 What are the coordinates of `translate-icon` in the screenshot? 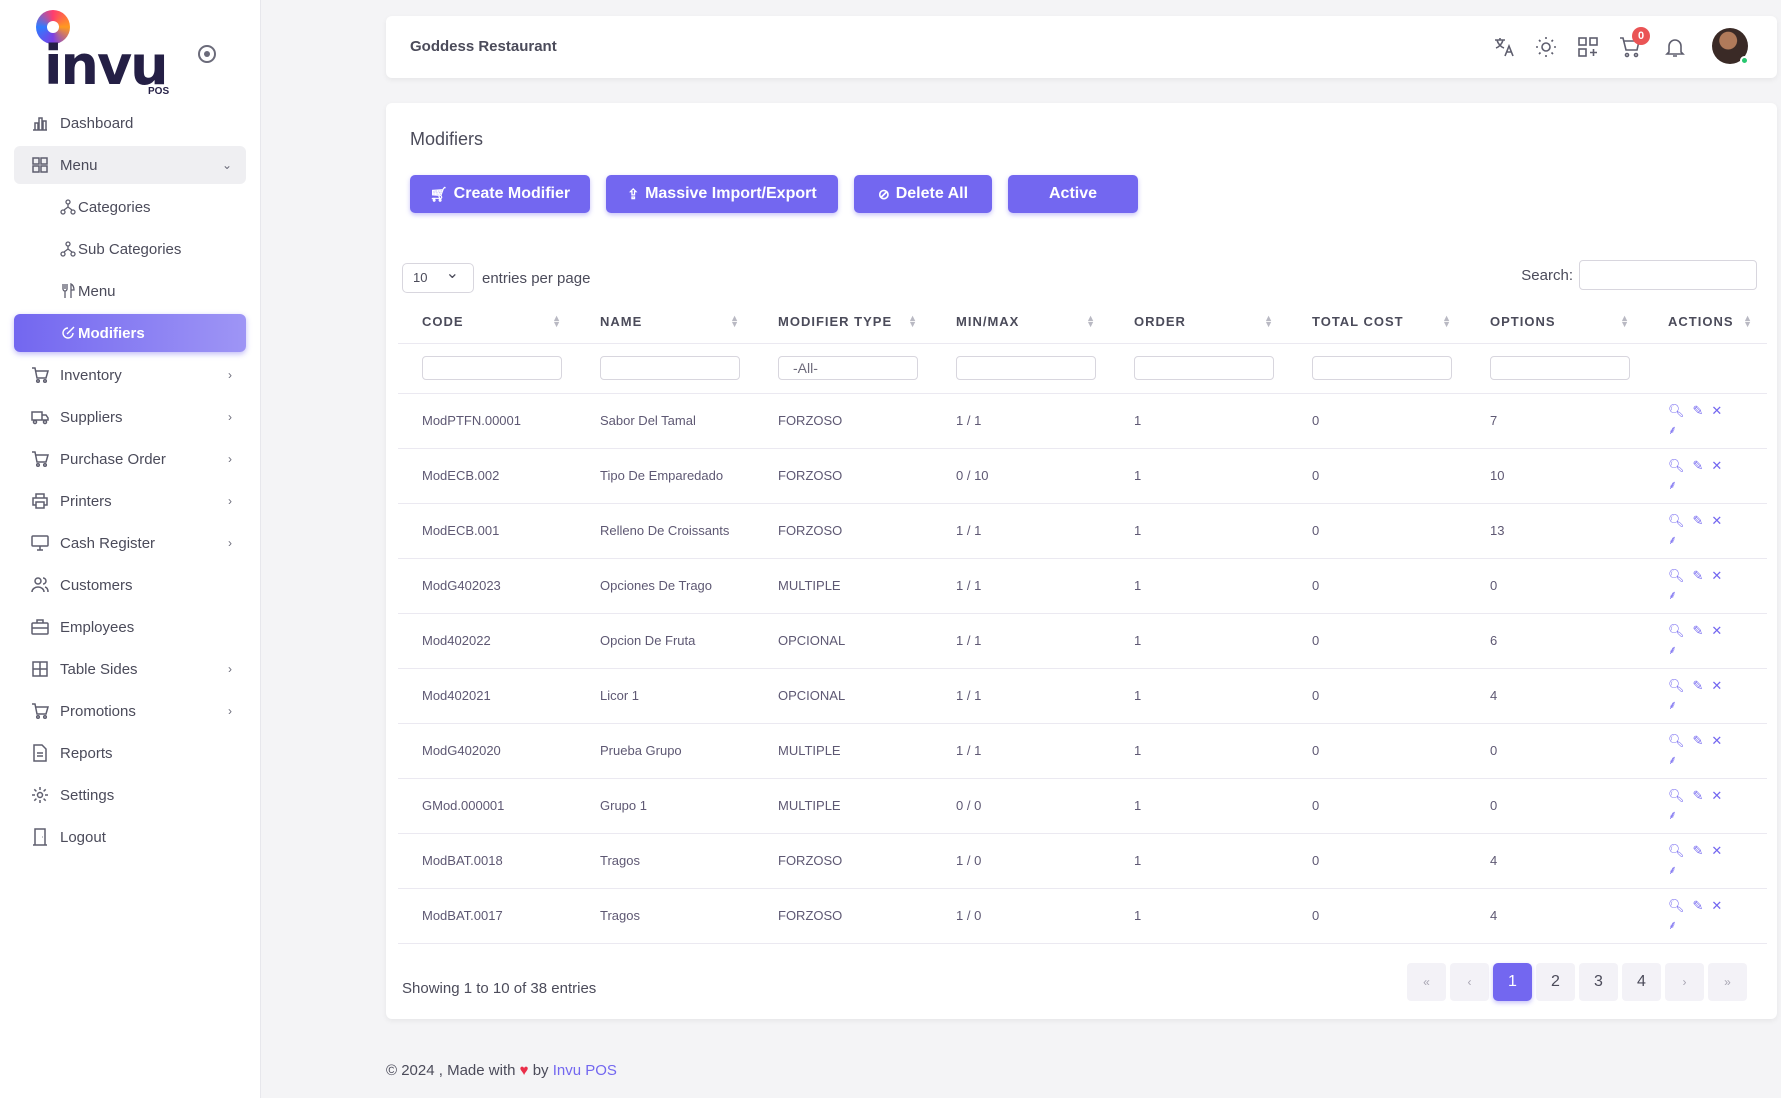 It's located at (1504, 47).